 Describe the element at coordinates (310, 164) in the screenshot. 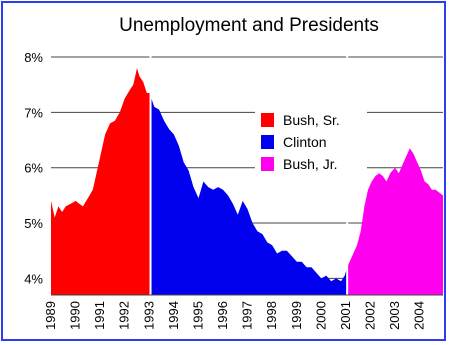

I see `legend-label-2: Bush, Jr.` at that location.